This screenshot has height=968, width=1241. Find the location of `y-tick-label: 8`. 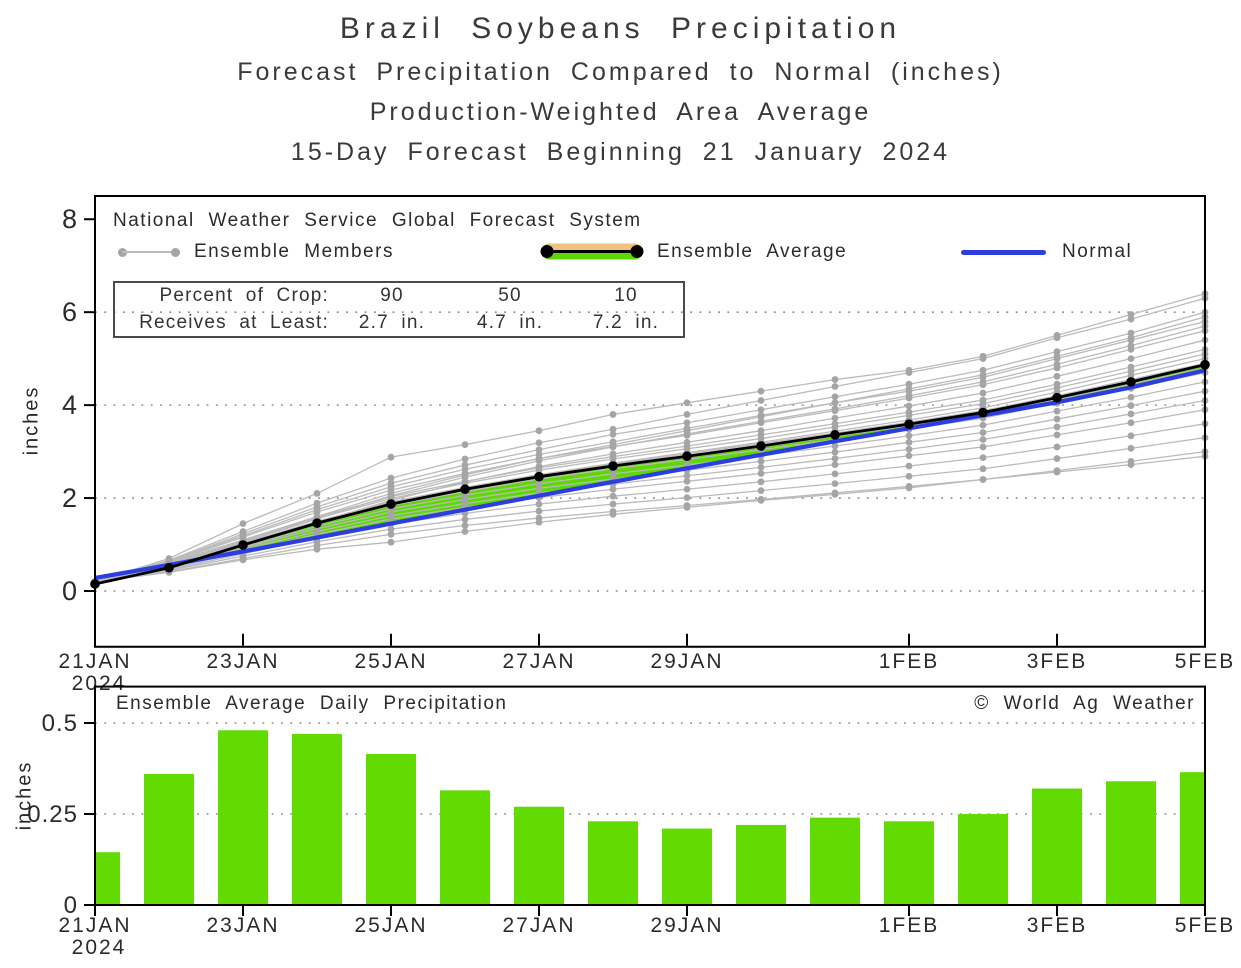

y-tick-label: 8 is located at coordinates (70, 219).